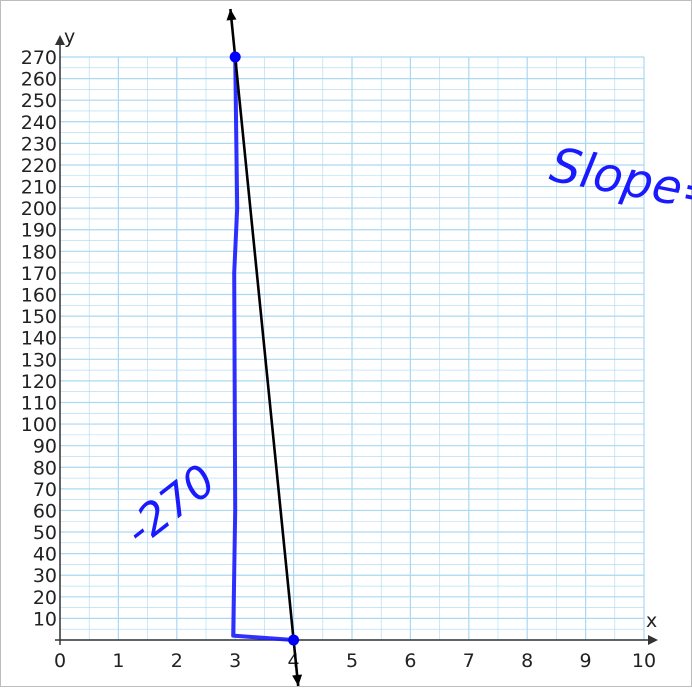 The width and height of the screenshot is (692, 692). Describe the element at coordinates (60, 661) in the screenshot. I see `x-tick-label: 0` at that location.